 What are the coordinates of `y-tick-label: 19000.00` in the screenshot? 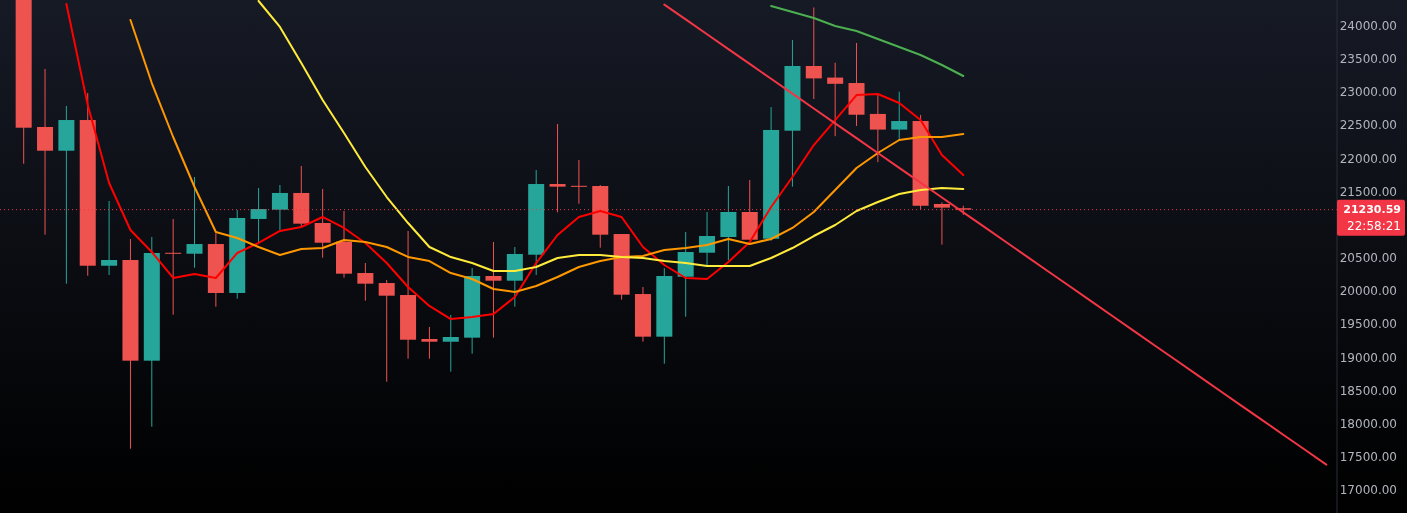 It's located at (1368, 357).